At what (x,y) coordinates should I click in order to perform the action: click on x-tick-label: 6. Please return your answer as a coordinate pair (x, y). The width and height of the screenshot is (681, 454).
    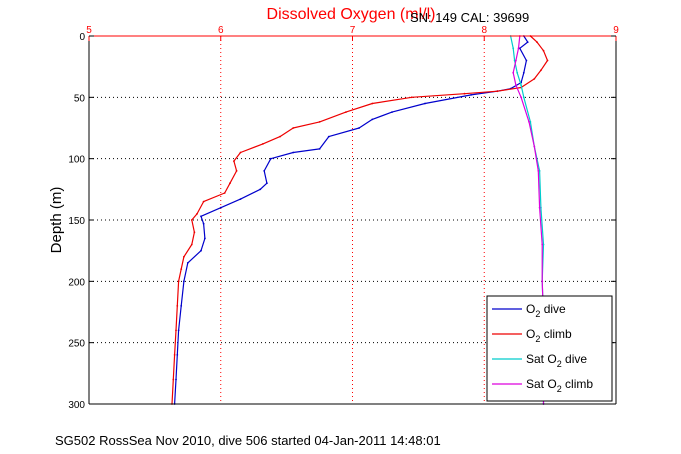
    Looking at the image, I should click on (221, 30).